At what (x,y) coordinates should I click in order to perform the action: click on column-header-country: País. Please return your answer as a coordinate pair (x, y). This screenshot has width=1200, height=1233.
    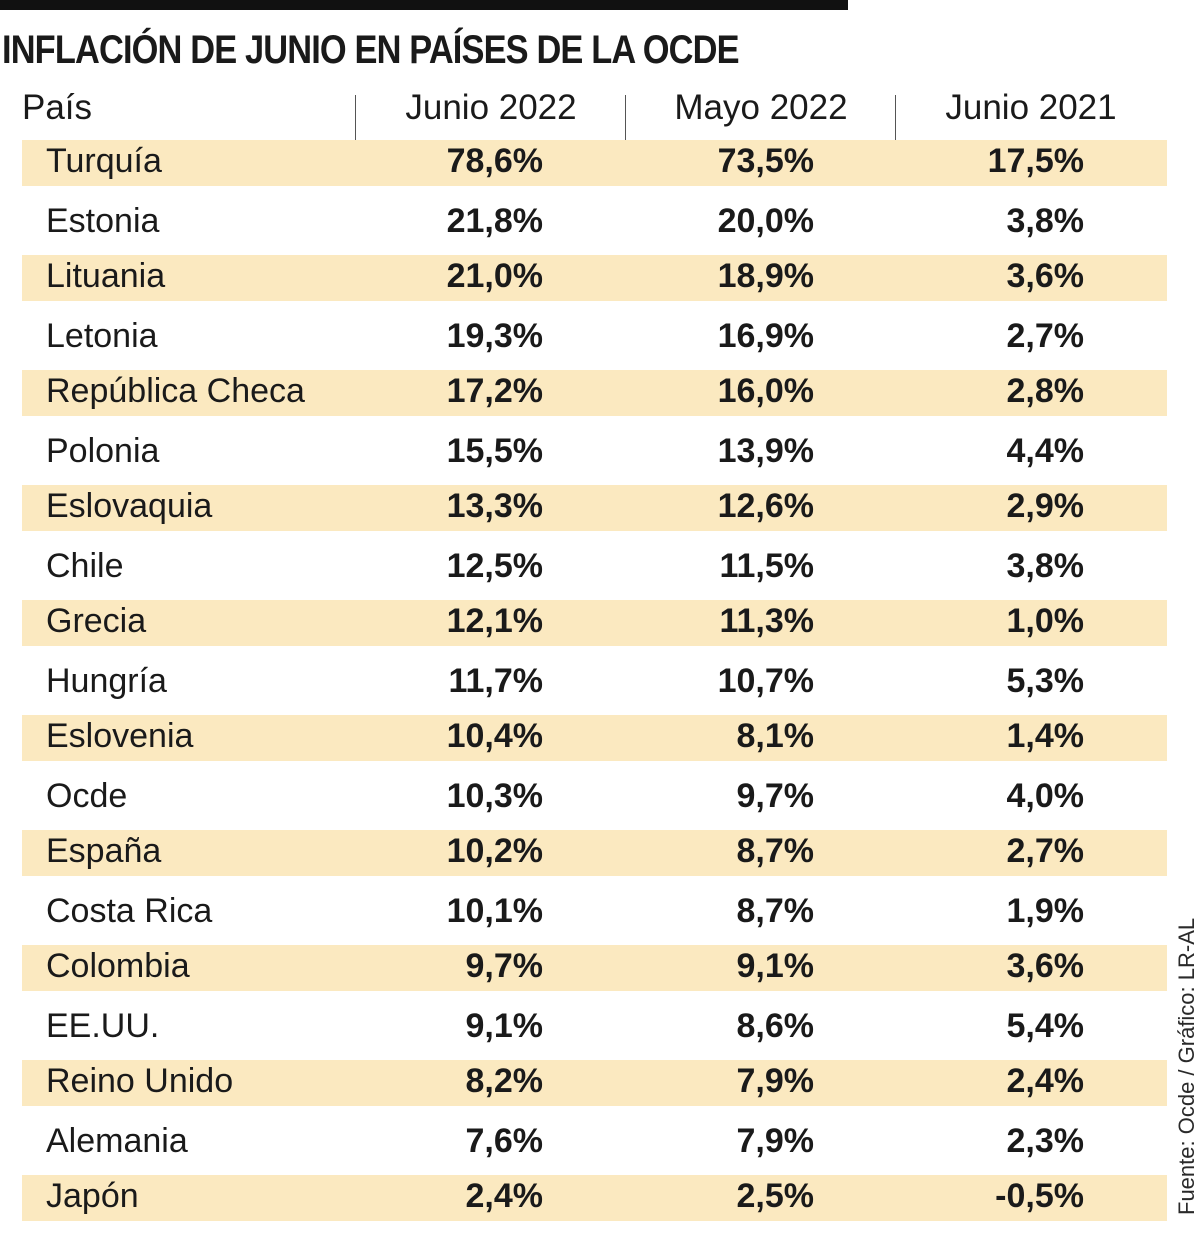
    Looking at the image, I should click on (57, 107).